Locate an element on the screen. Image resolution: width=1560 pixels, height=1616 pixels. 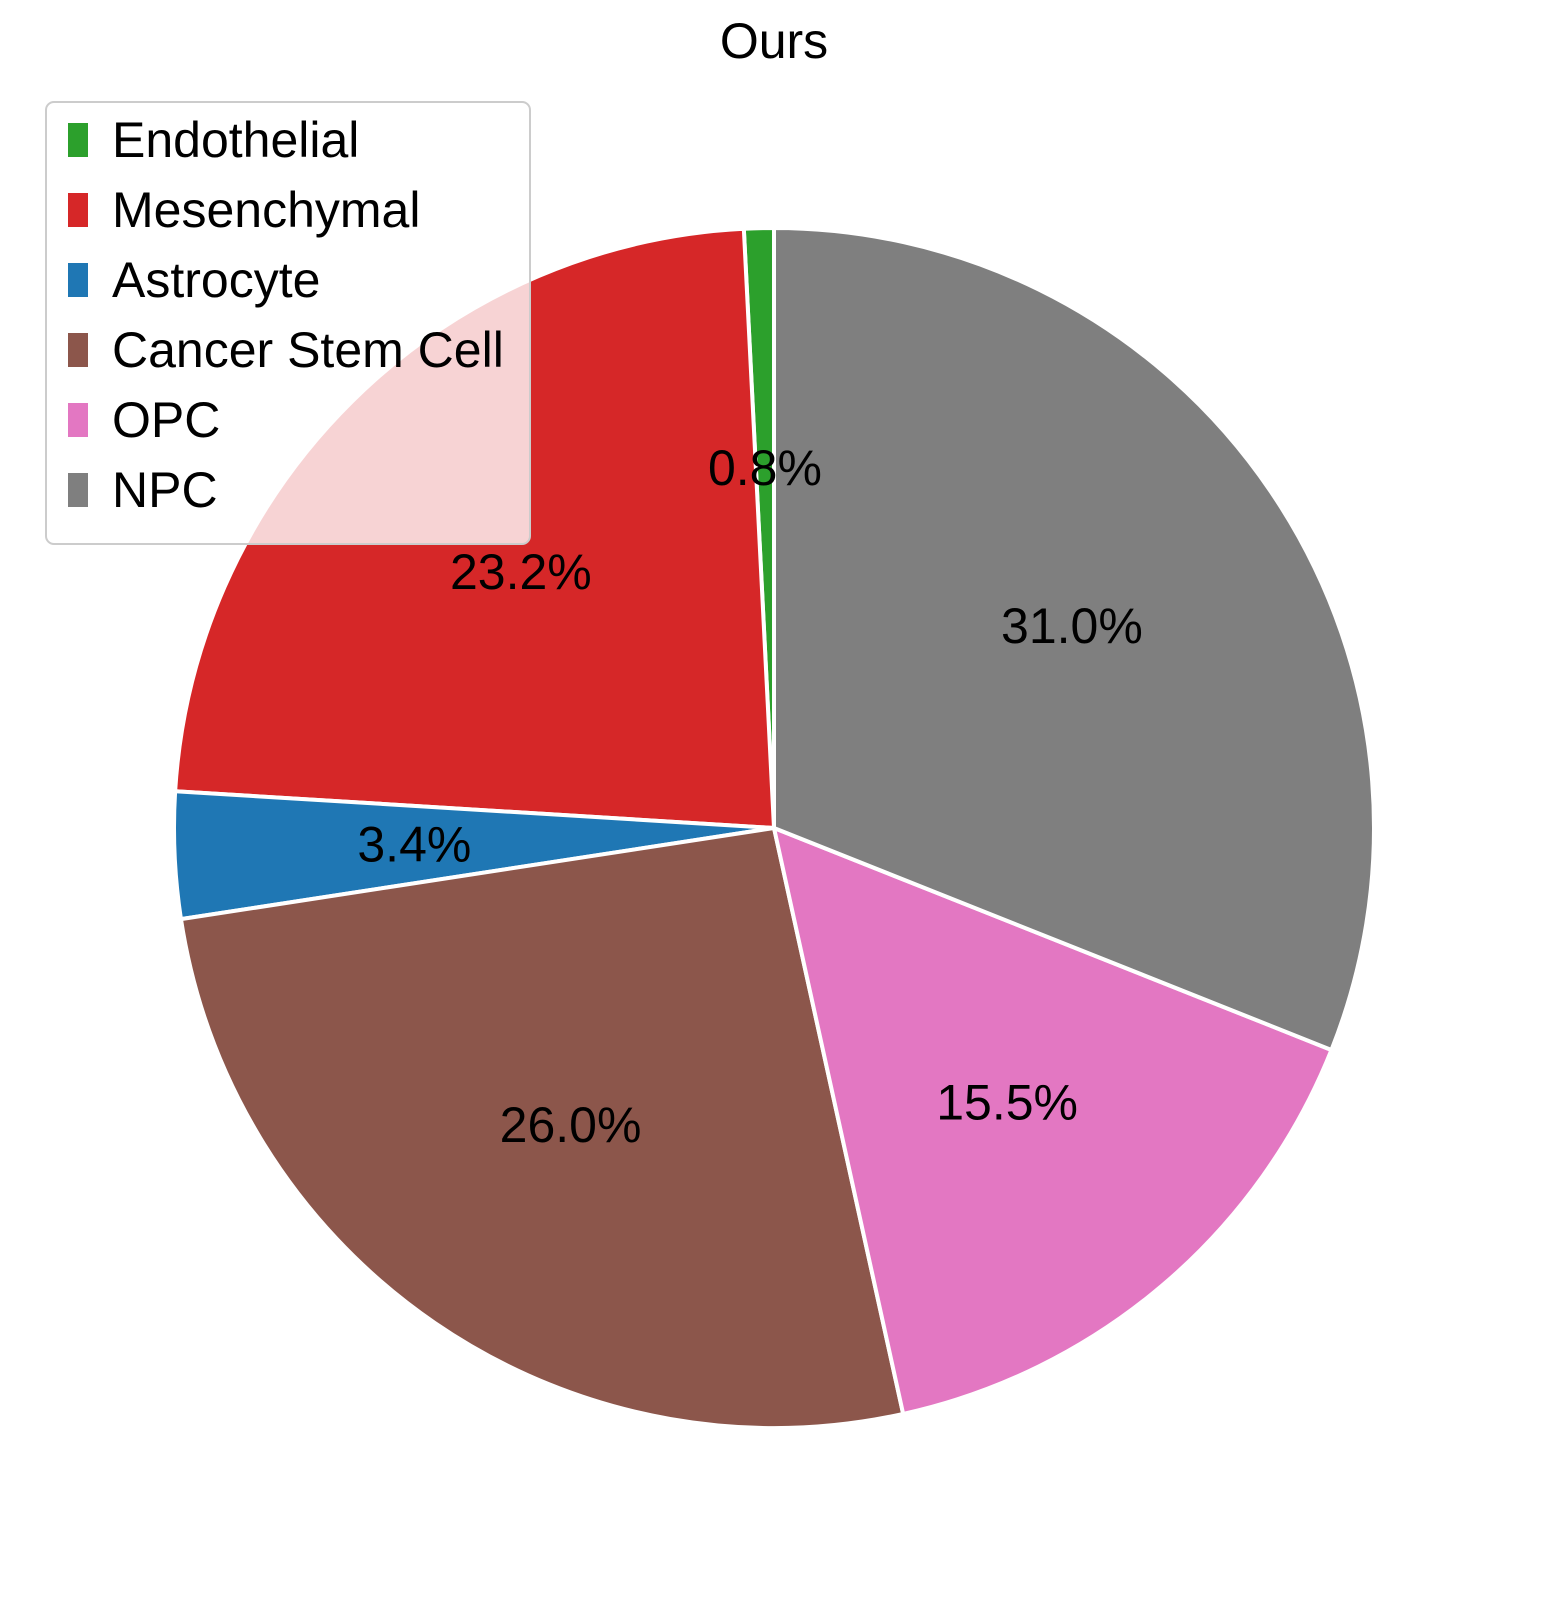
legend-box is located at coordinates (288, 323).